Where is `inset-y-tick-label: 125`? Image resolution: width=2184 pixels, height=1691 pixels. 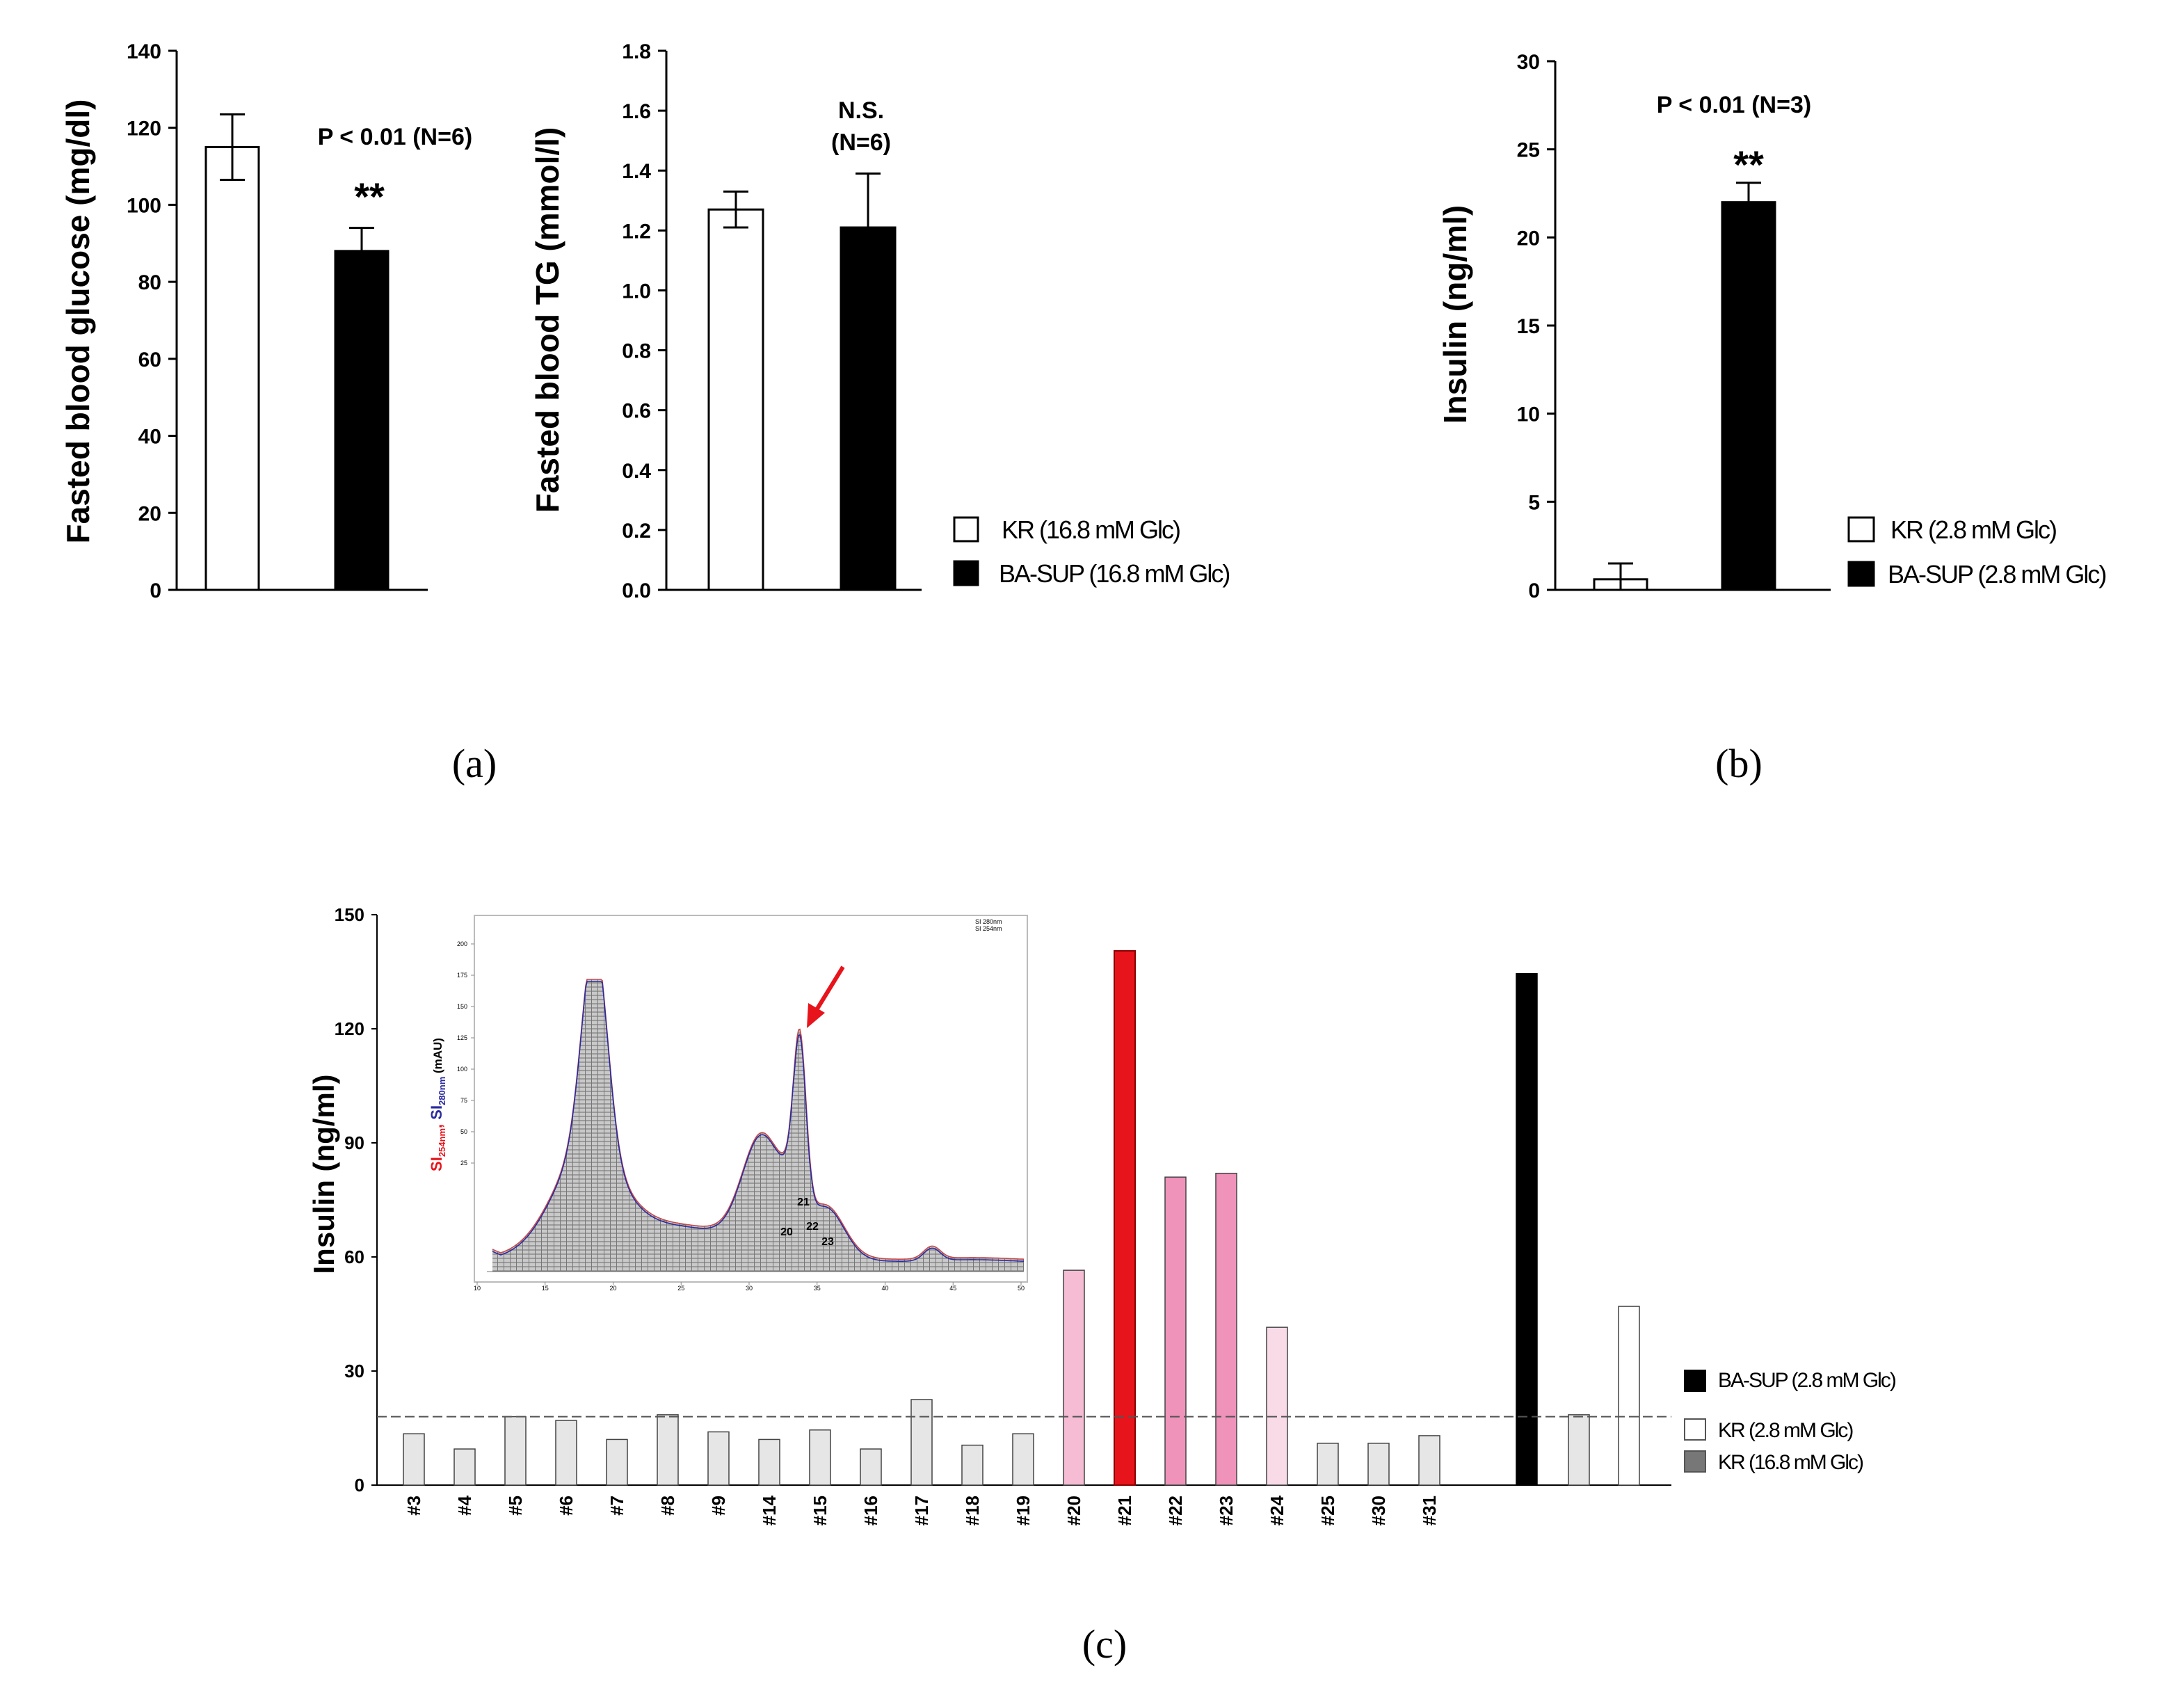 inset-y-tick-label: 125 is located at coordinates (462, 1038).